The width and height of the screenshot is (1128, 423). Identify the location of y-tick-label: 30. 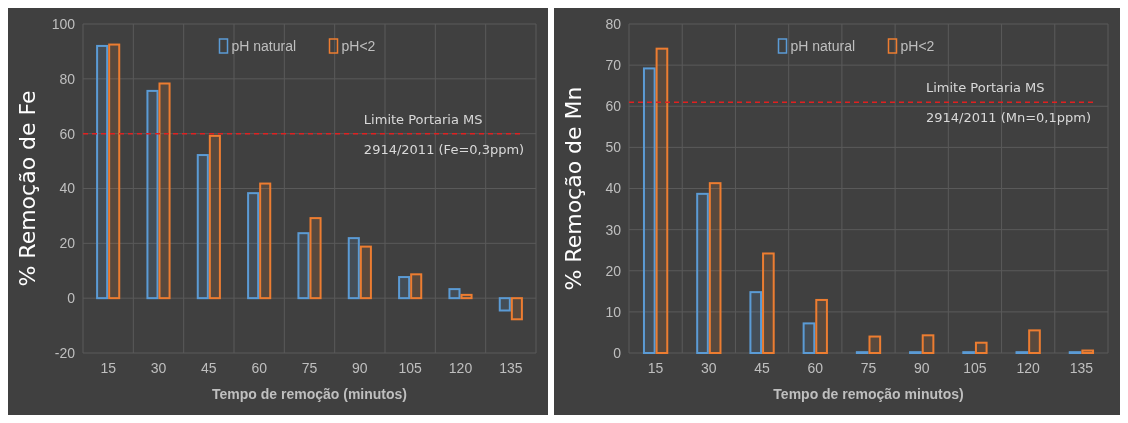
(613, 229).